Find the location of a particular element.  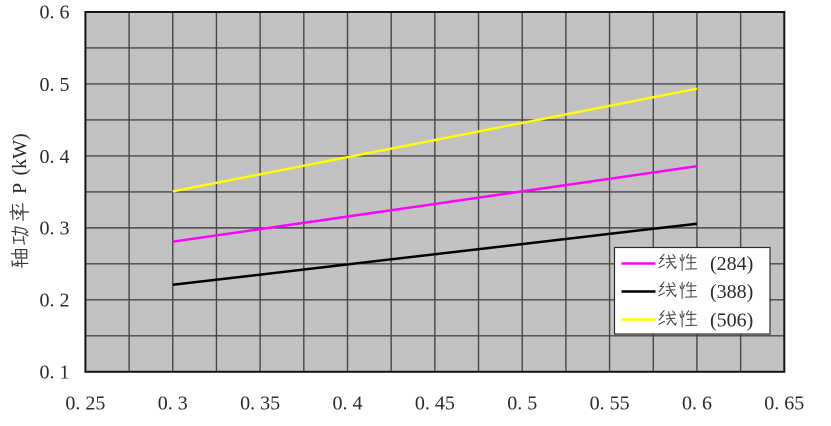

svg-text: (388) is located at coordinates (731, 292).